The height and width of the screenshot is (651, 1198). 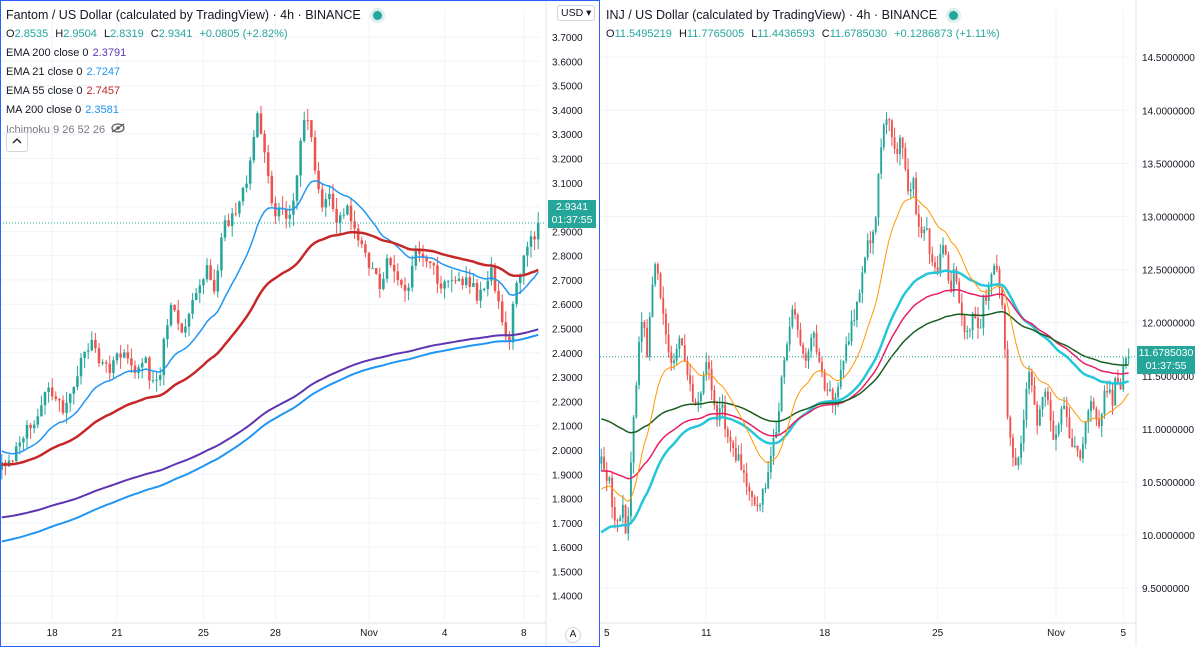 What do you see at coordinates (1168, 271) in the screenshot?
I see `y-tick-label: 12.5000000` at bounding box center [1168, 271].